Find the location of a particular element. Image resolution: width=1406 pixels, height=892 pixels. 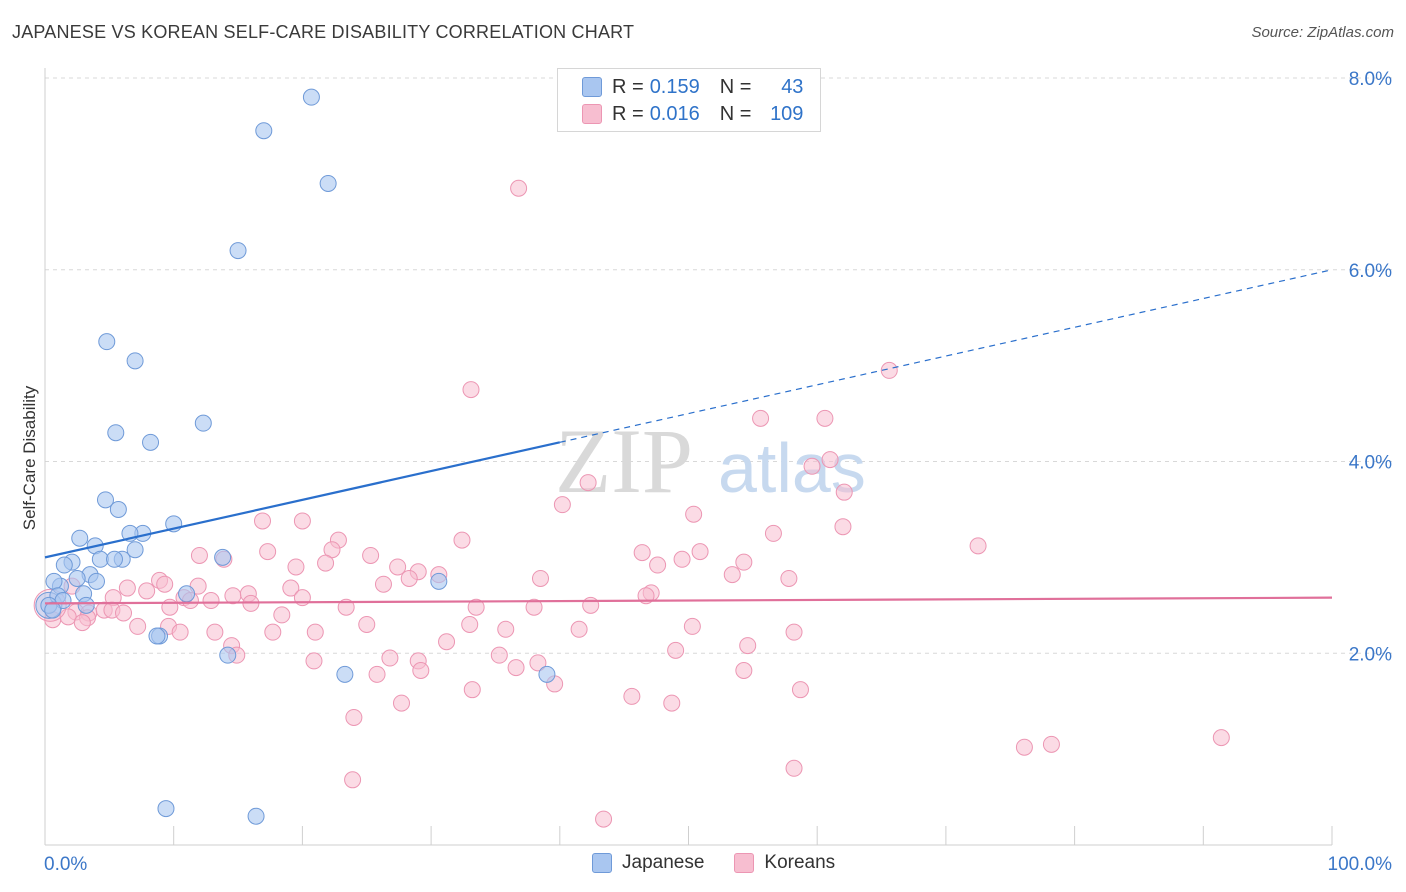

legend-row-korean: R = 0.016 N = 109 is located at coordinates (692, 114).